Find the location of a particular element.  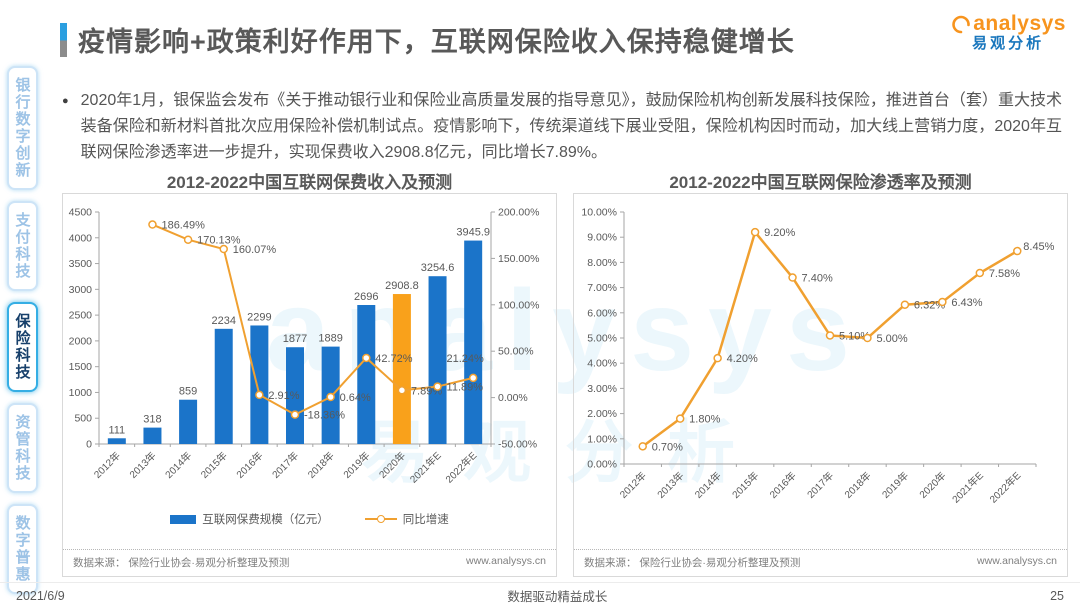

title-accent-bar is located at coordinates (63, 39).